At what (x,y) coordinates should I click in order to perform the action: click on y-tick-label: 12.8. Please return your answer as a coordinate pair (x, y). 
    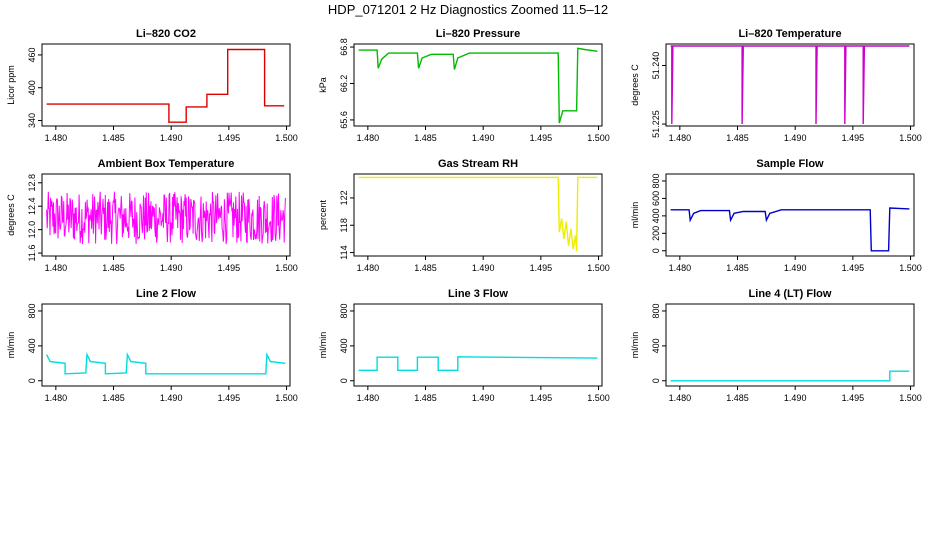
    Looking at the image, I should click on (32, 183).